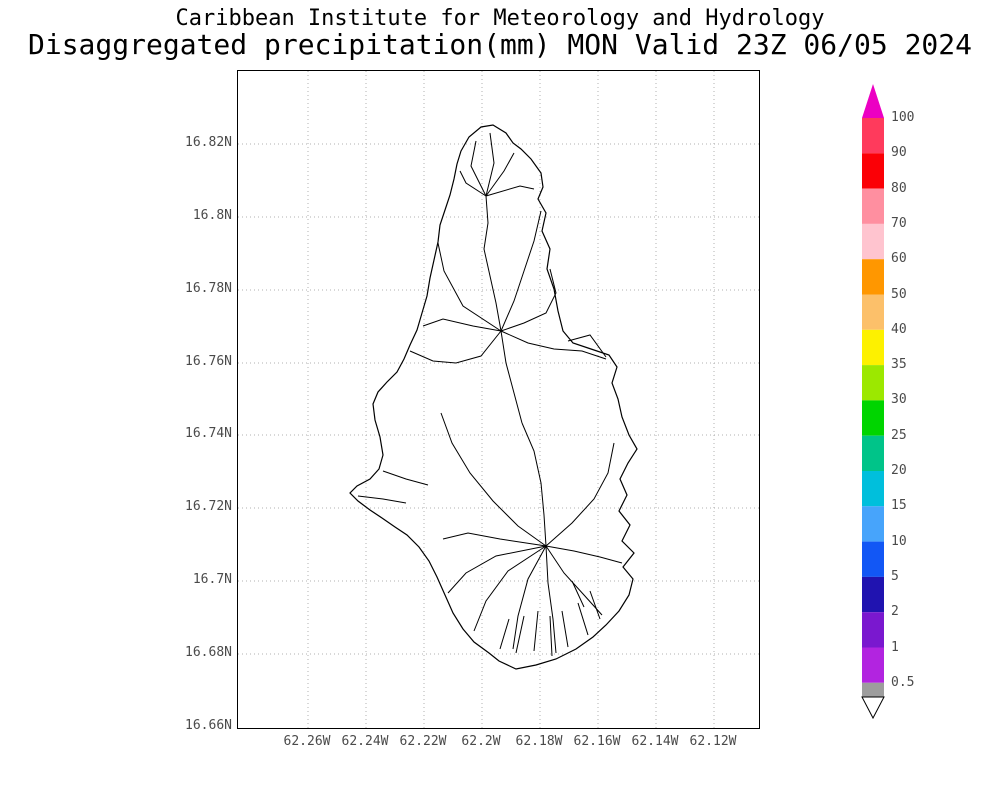  What do you see at coordinates (307, 741) in the screenshot?
I see `x-axis-label: 62.26W` at bounding box center [307, 741].